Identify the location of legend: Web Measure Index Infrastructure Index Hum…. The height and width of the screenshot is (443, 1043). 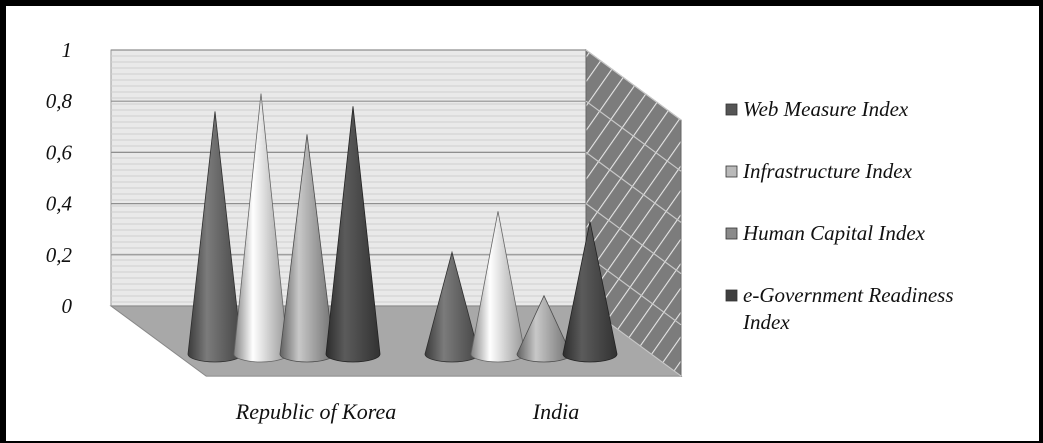
(839, 215).